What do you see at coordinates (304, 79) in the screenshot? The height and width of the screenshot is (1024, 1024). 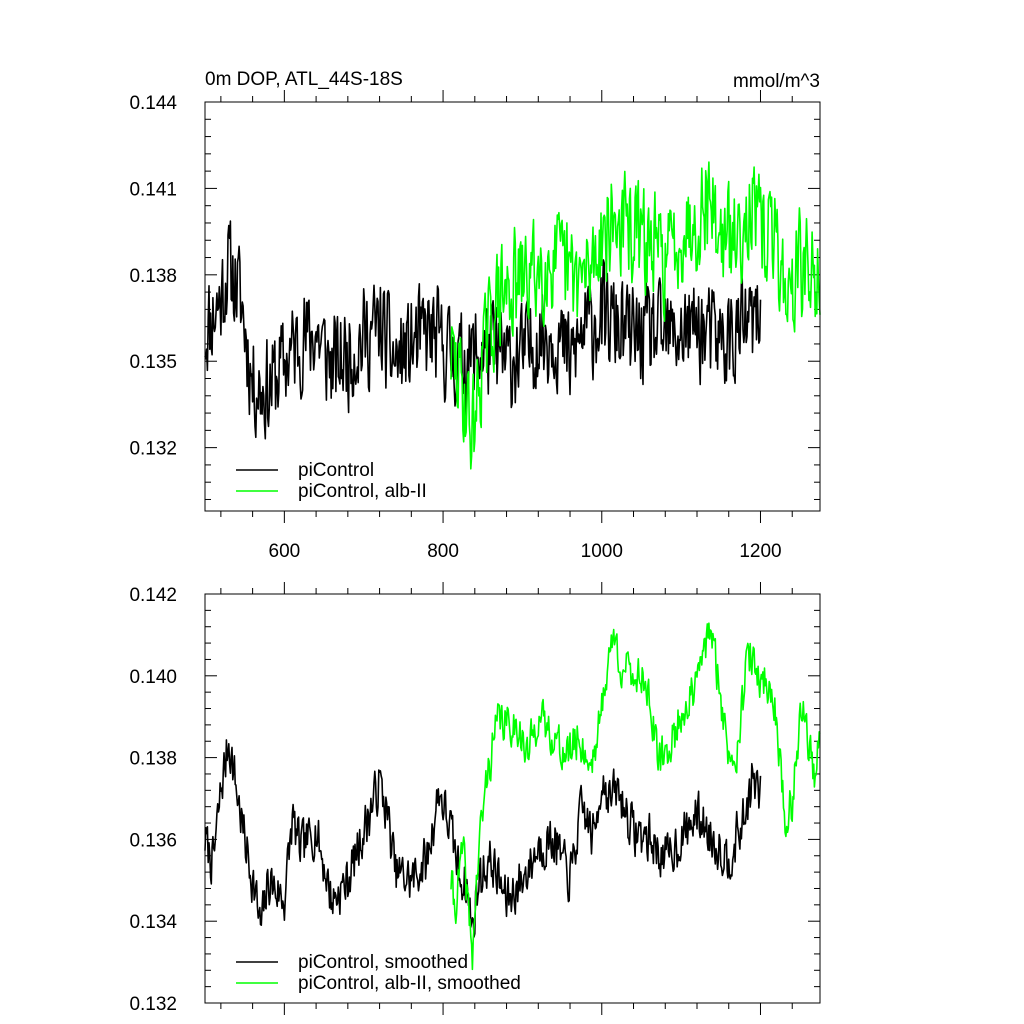 I see `panel-title: 0m DOP, ATL_44S-18S` at bounding box center [304, 79].